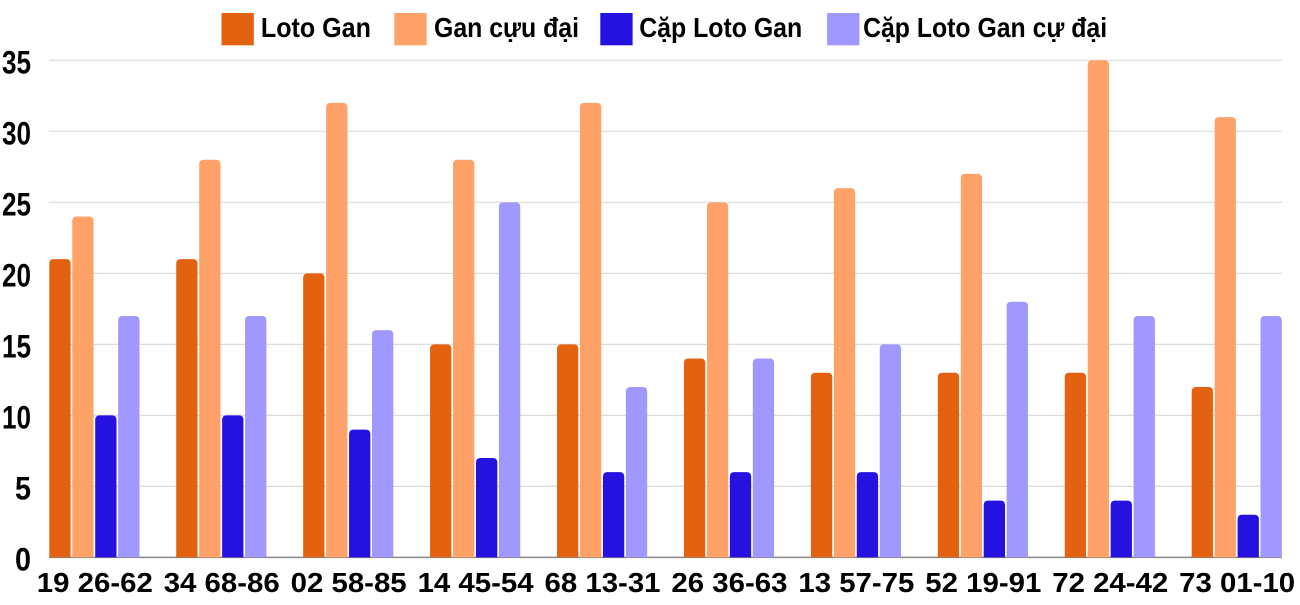 The height and width of the screenshot is (605, 1300). What do you see at coordinates (1110, 582) in the screenshot?
I see `svg-text: 72 24-42` at bounding box center [1110, 582].